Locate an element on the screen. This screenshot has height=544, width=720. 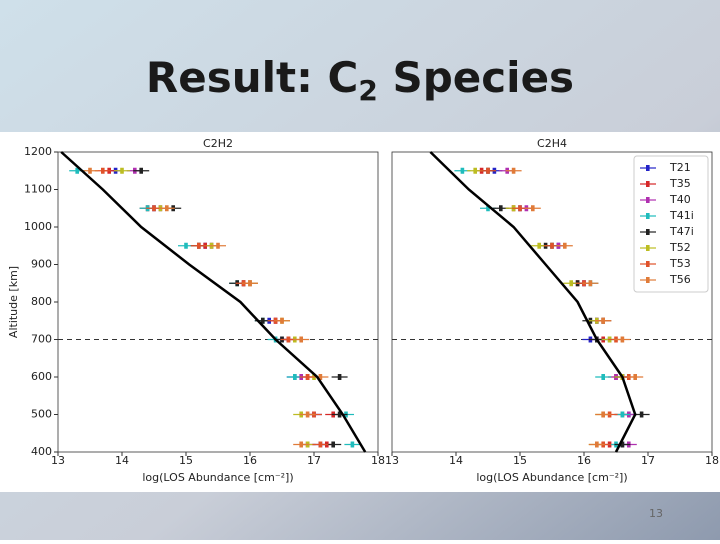
legend-label: T35 is located at coordinates (680, 183).